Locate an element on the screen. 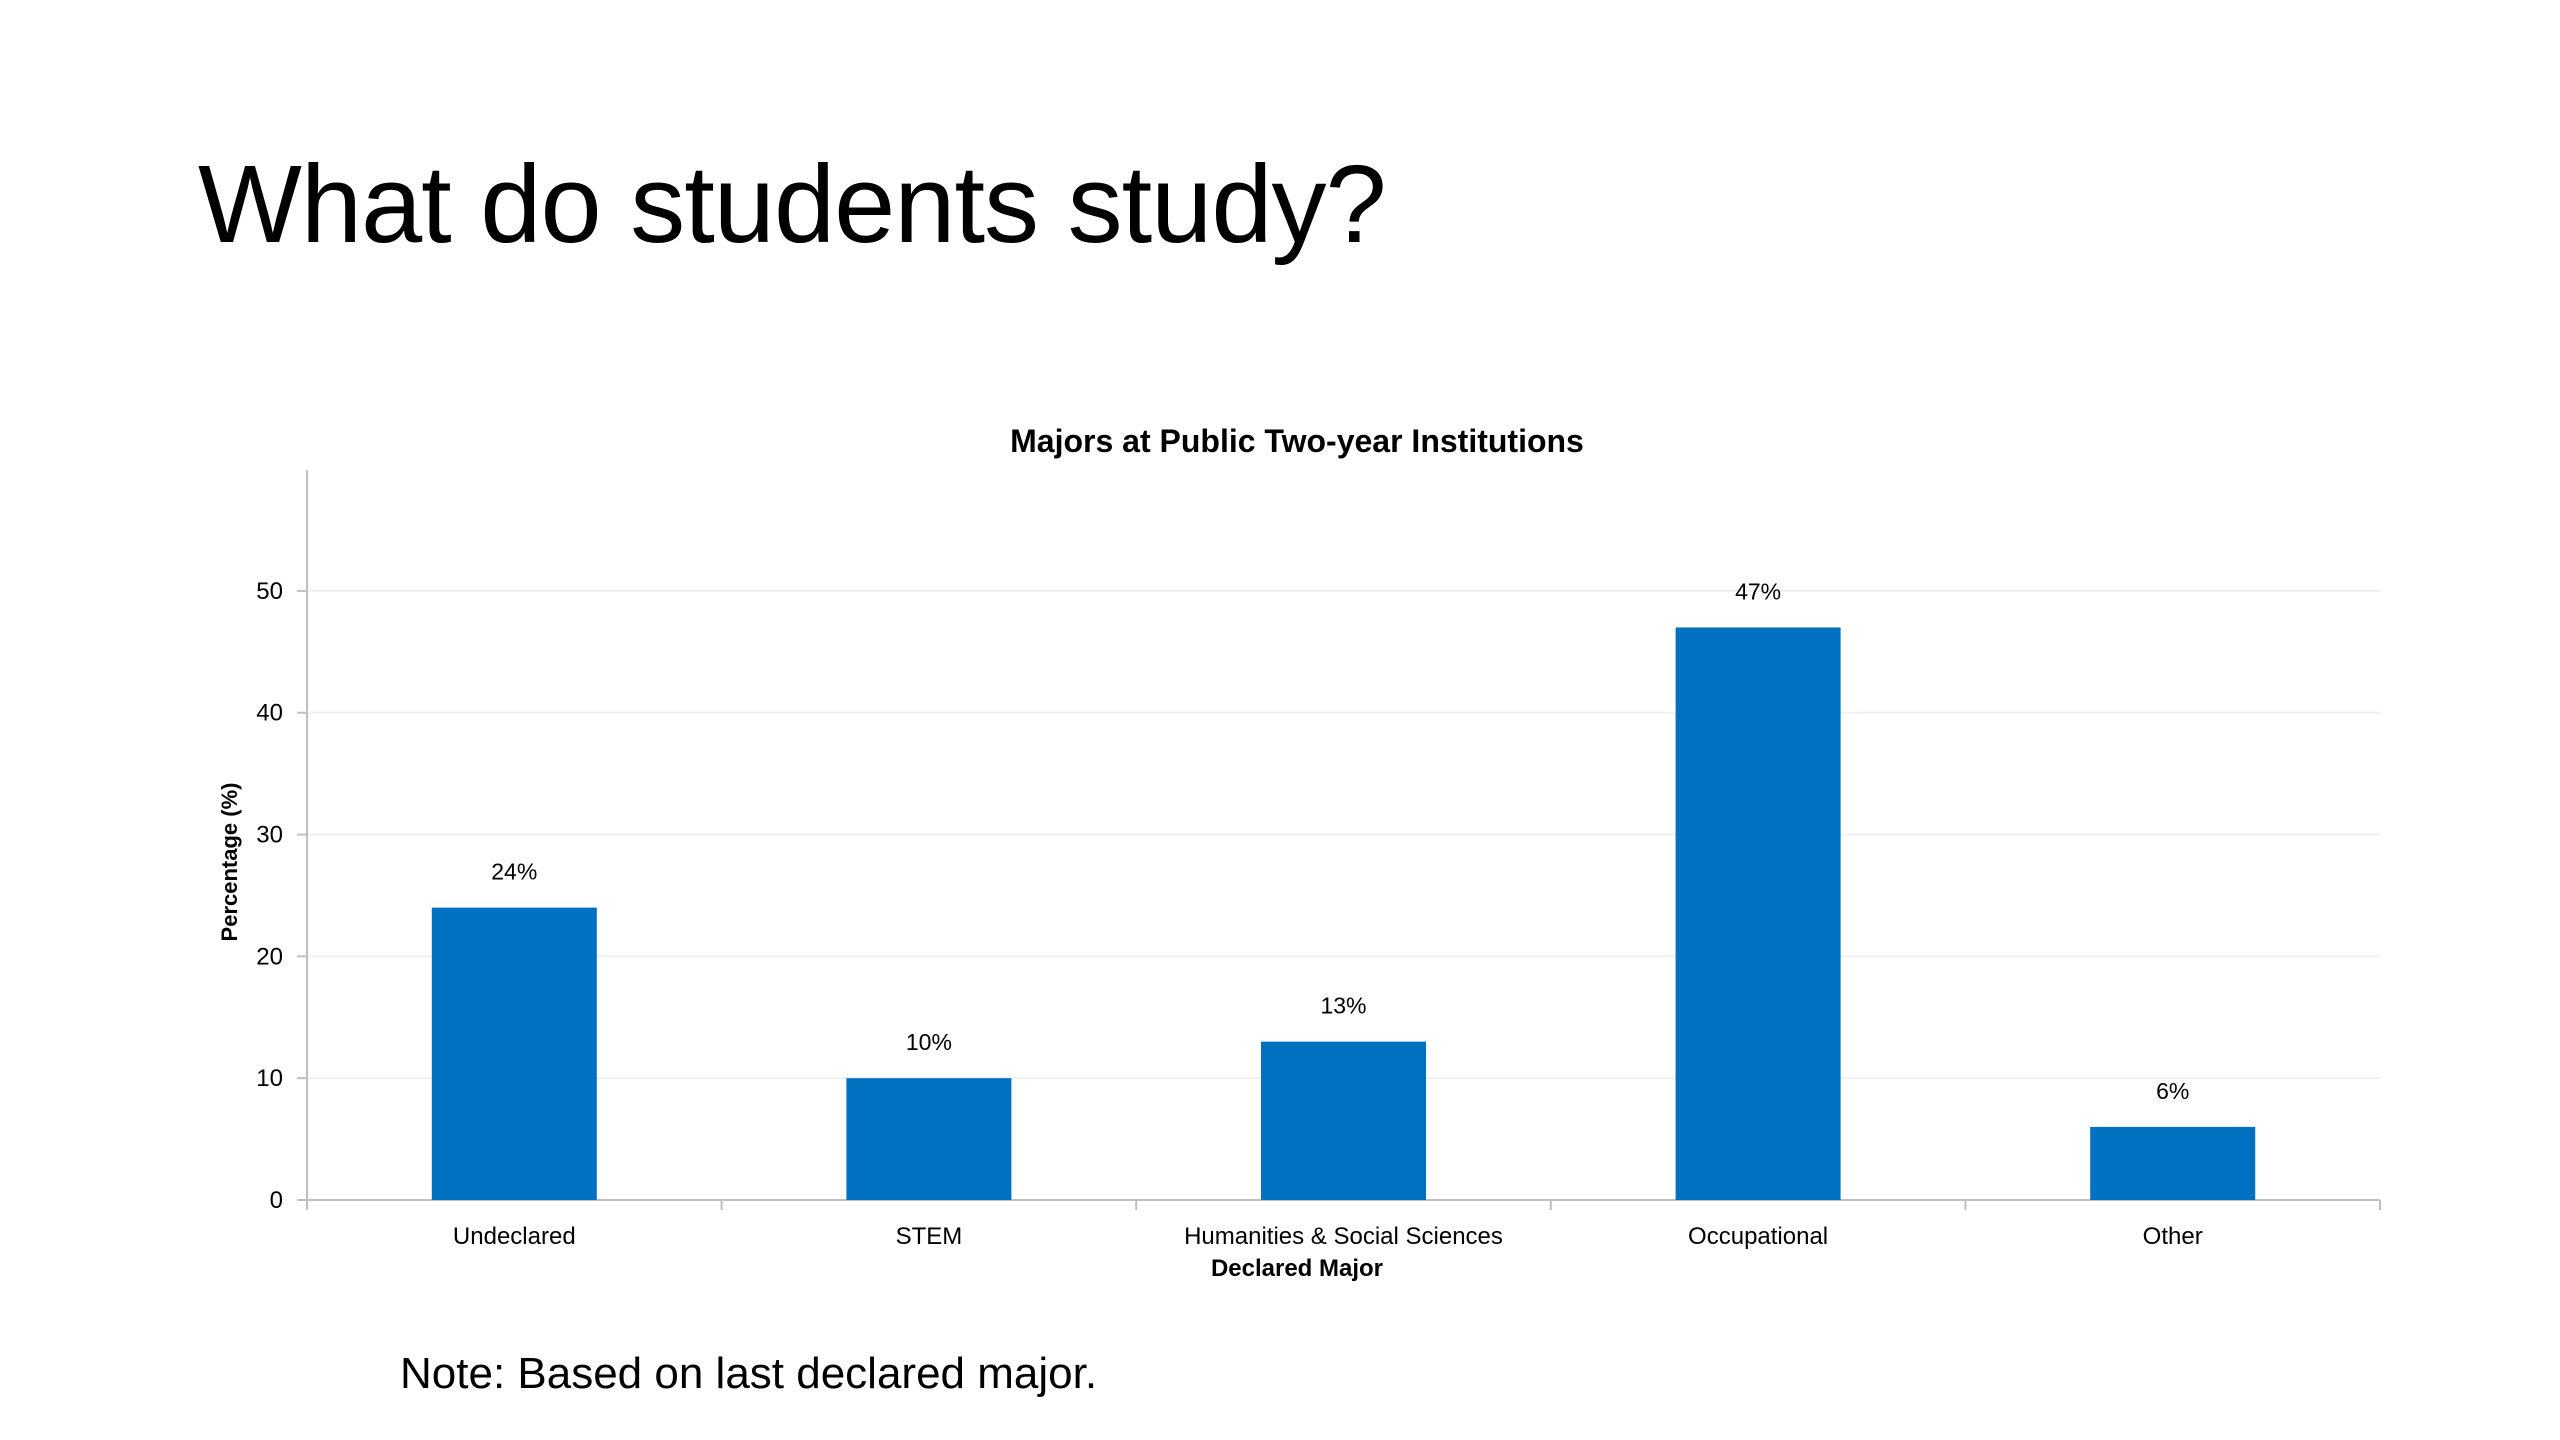 The width and height of the screenshot is (2560, 1440). y-axis: 0 10 20 30 40 50 is located at coordinates (282, 842).